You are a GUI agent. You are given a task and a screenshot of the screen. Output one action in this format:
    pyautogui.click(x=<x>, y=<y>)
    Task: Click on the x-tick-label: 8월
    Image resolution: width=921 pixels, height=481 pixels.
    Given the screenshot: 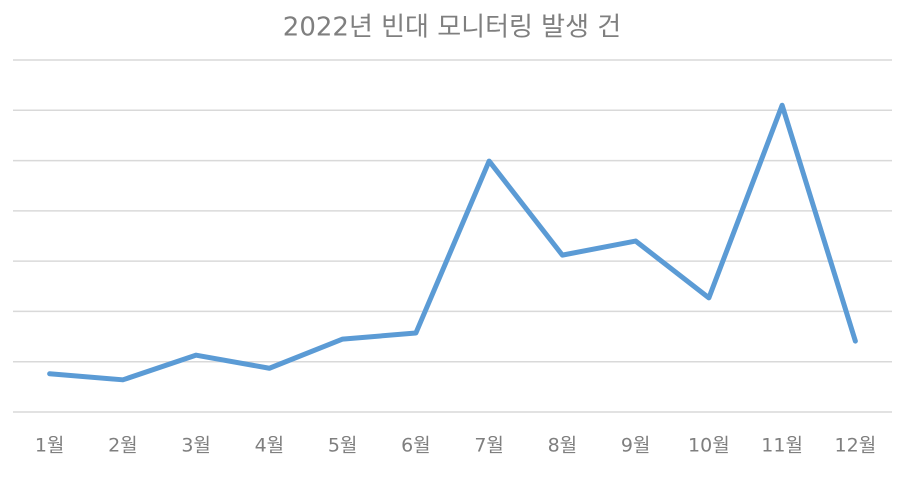 What is the action you would take?
    pyautogui.click(x=563, y=446)
    